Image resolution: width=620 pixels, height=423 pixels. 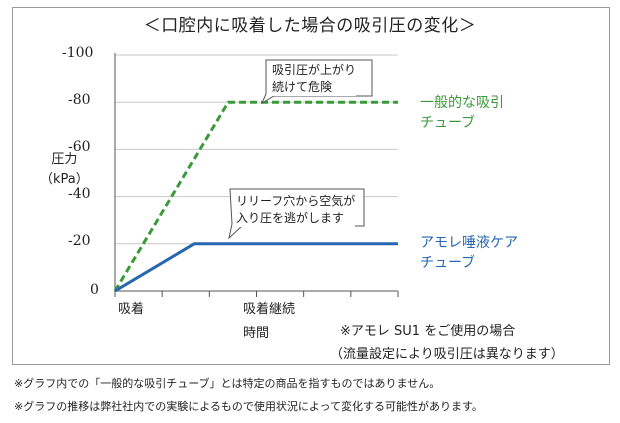 What do you see at coordinates (131, 309) in the screenshot?
I see `x-tick-label: 吸着` at bounding box center [131, 309].